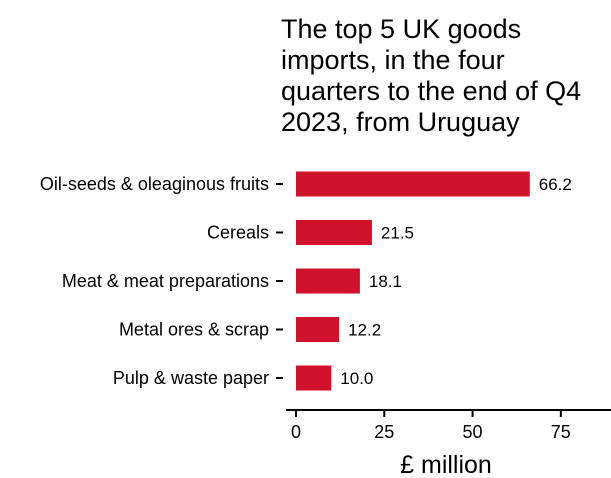 The image size is (611, 478). Describe the element at coordinates (397, 233) in the screenshot. I see `data-label: 21.5` at that location.